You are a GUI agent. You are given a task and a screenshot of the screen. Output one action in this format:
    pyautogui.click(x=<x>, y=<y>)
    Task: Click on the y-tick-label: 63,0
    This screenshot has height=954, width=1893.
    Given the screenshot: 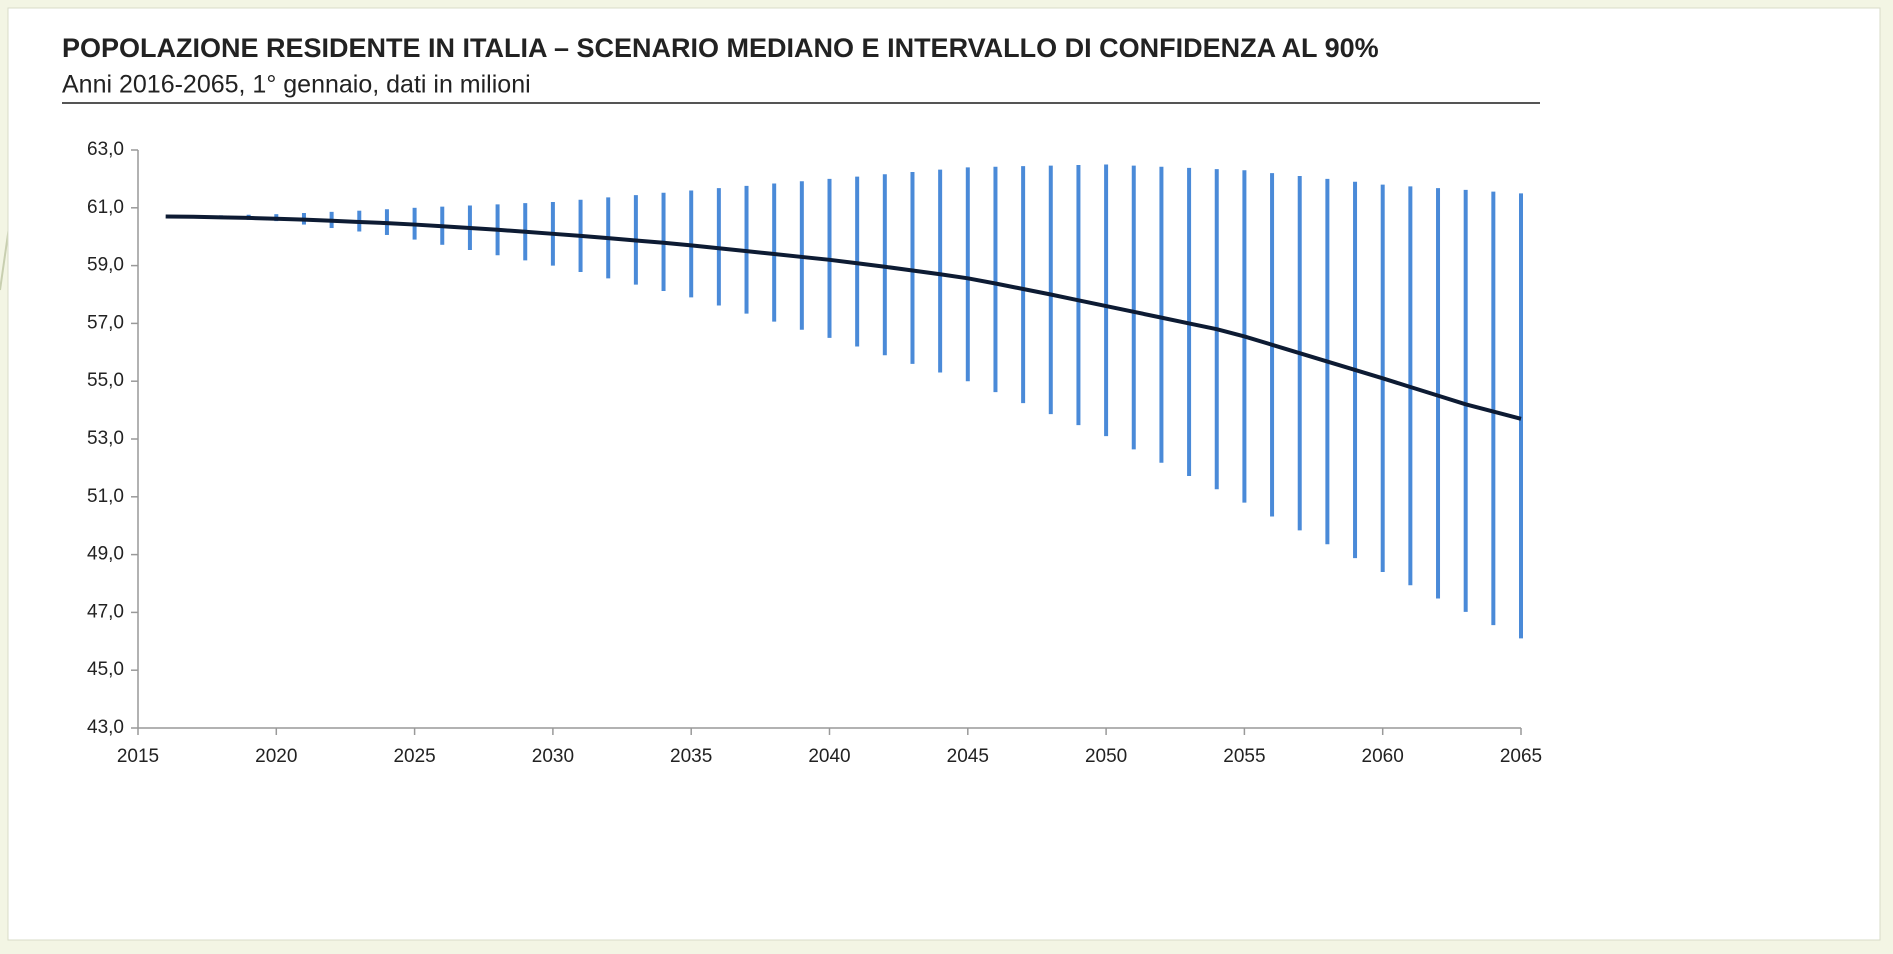 What is the action you would take?
    pyautogui.click(x=105, y=149)
    